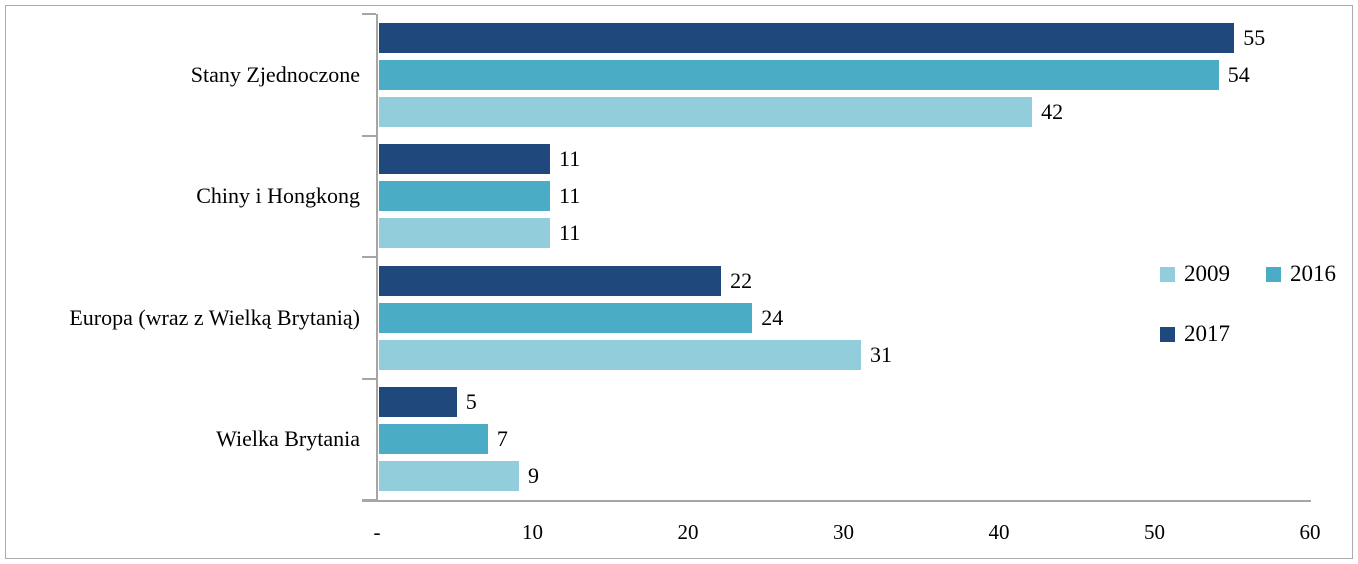 Image resolution: width=1358 pixels, height=564 pixels. I want to click on x-tick-label: 20, so click(688, 532).